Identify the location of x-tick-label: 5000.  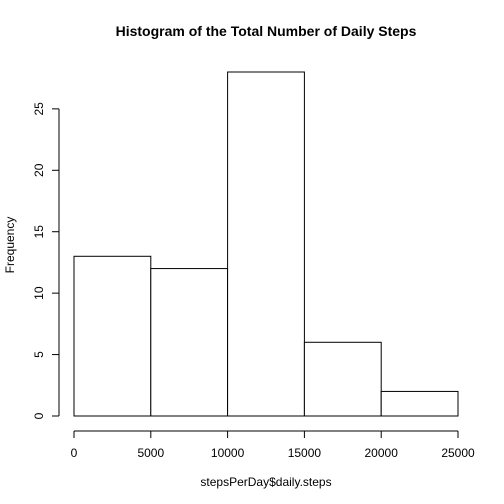
(150, 453).